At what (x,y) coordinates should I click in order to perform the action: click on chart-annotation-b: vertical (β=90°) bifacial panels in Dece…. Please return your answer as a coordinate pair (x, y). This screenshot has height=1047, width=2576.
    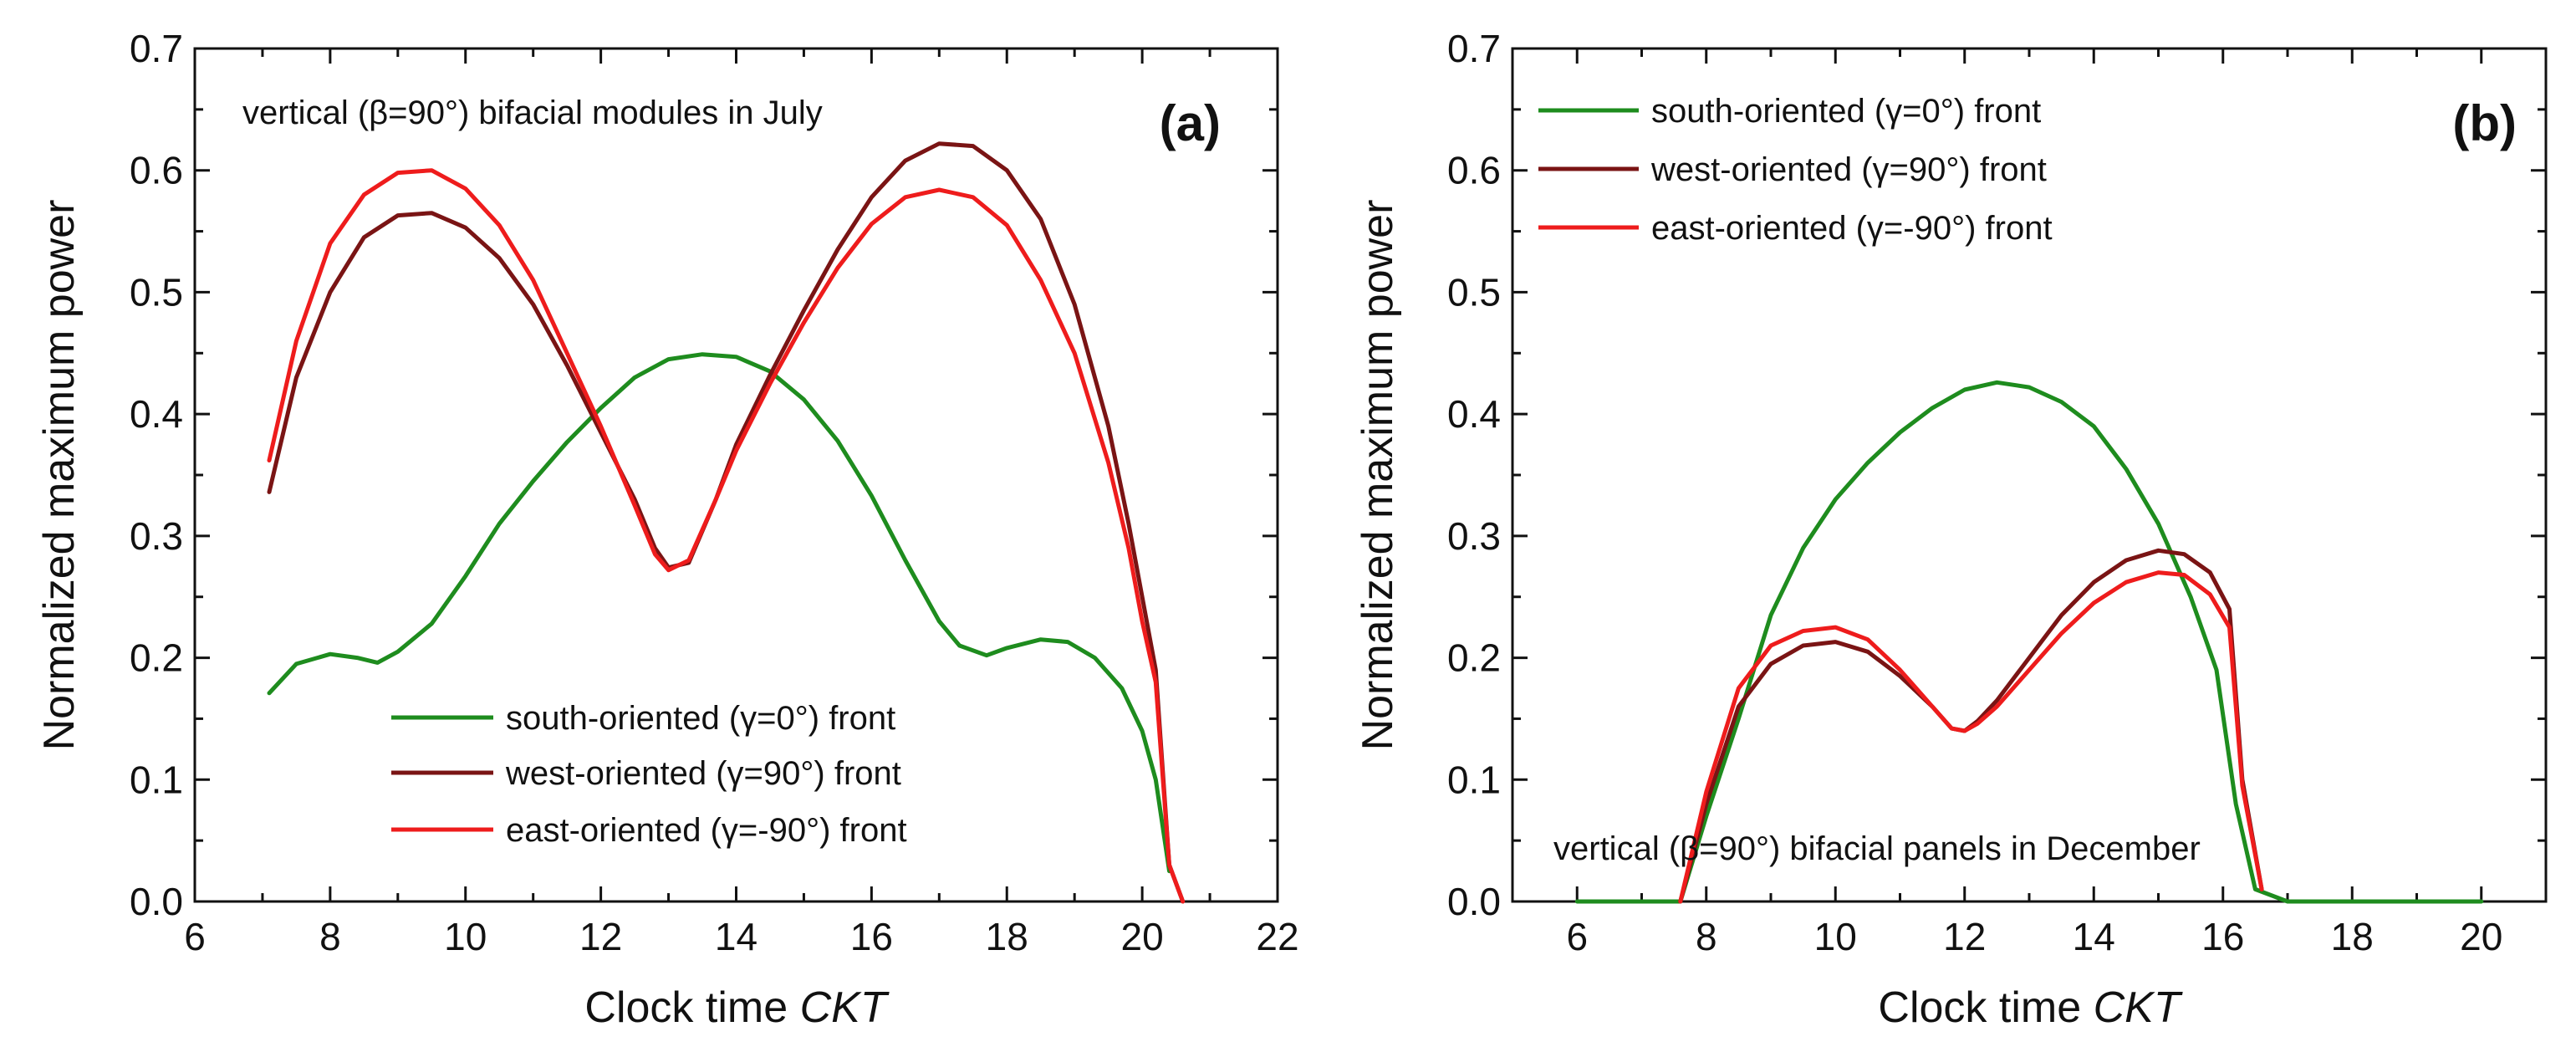
    Looking at the image, I should click on (1877, 848).